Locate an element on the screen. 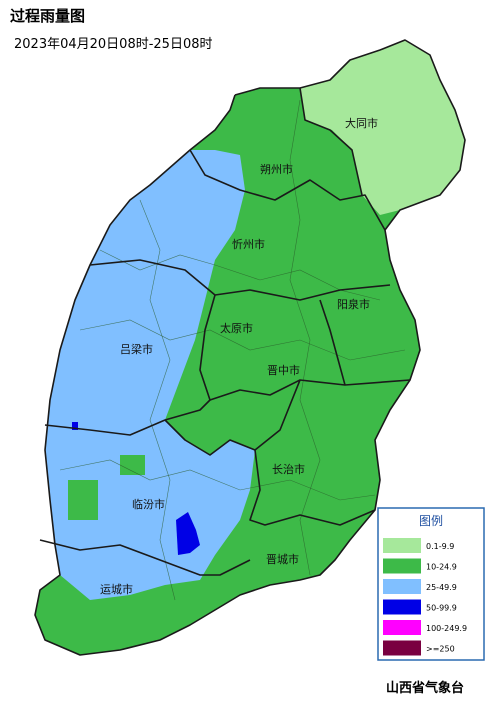  city-label: 大同市 is located at coordinates (361, 123).